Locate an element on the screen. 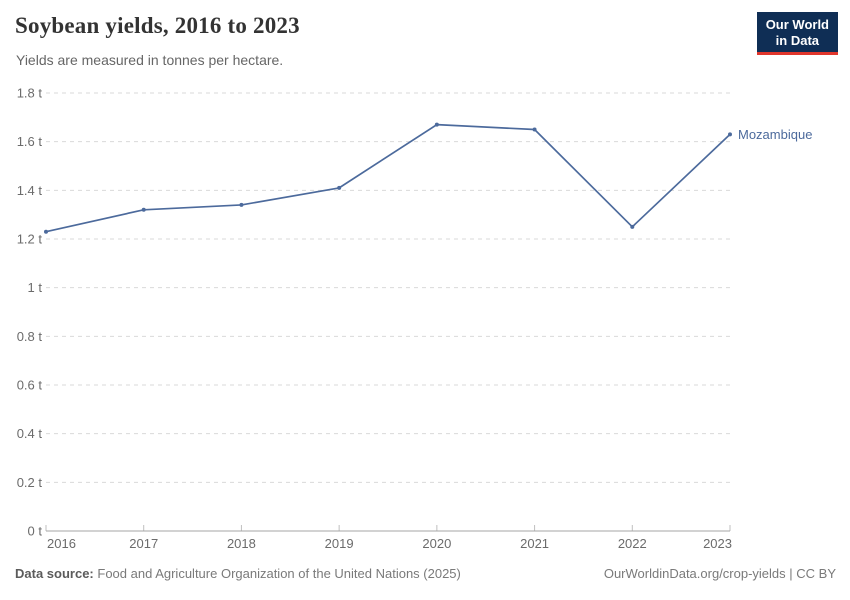 The width and height of the screenshot is (850, 600). owid-logo-line2: in Data is located at coordinates (797, 40).